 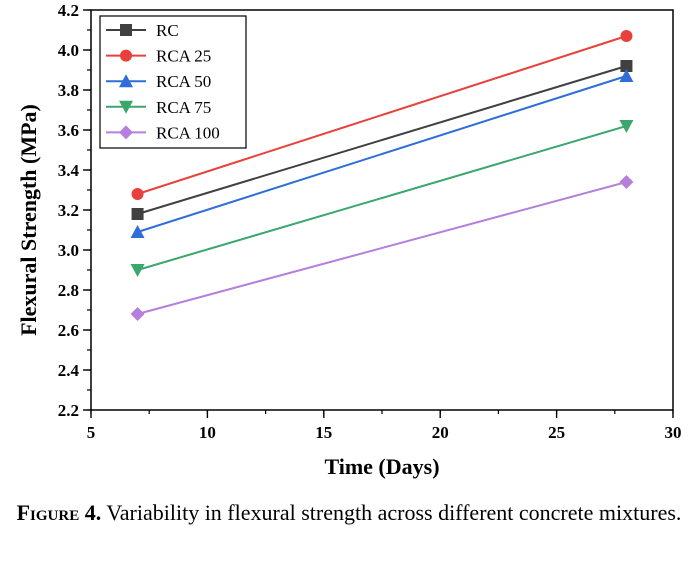 What do you see at coordinates (381, 466) in the screenshot?
I see `x-axis-title: Time (Days)` at bounding box center [381, 466].